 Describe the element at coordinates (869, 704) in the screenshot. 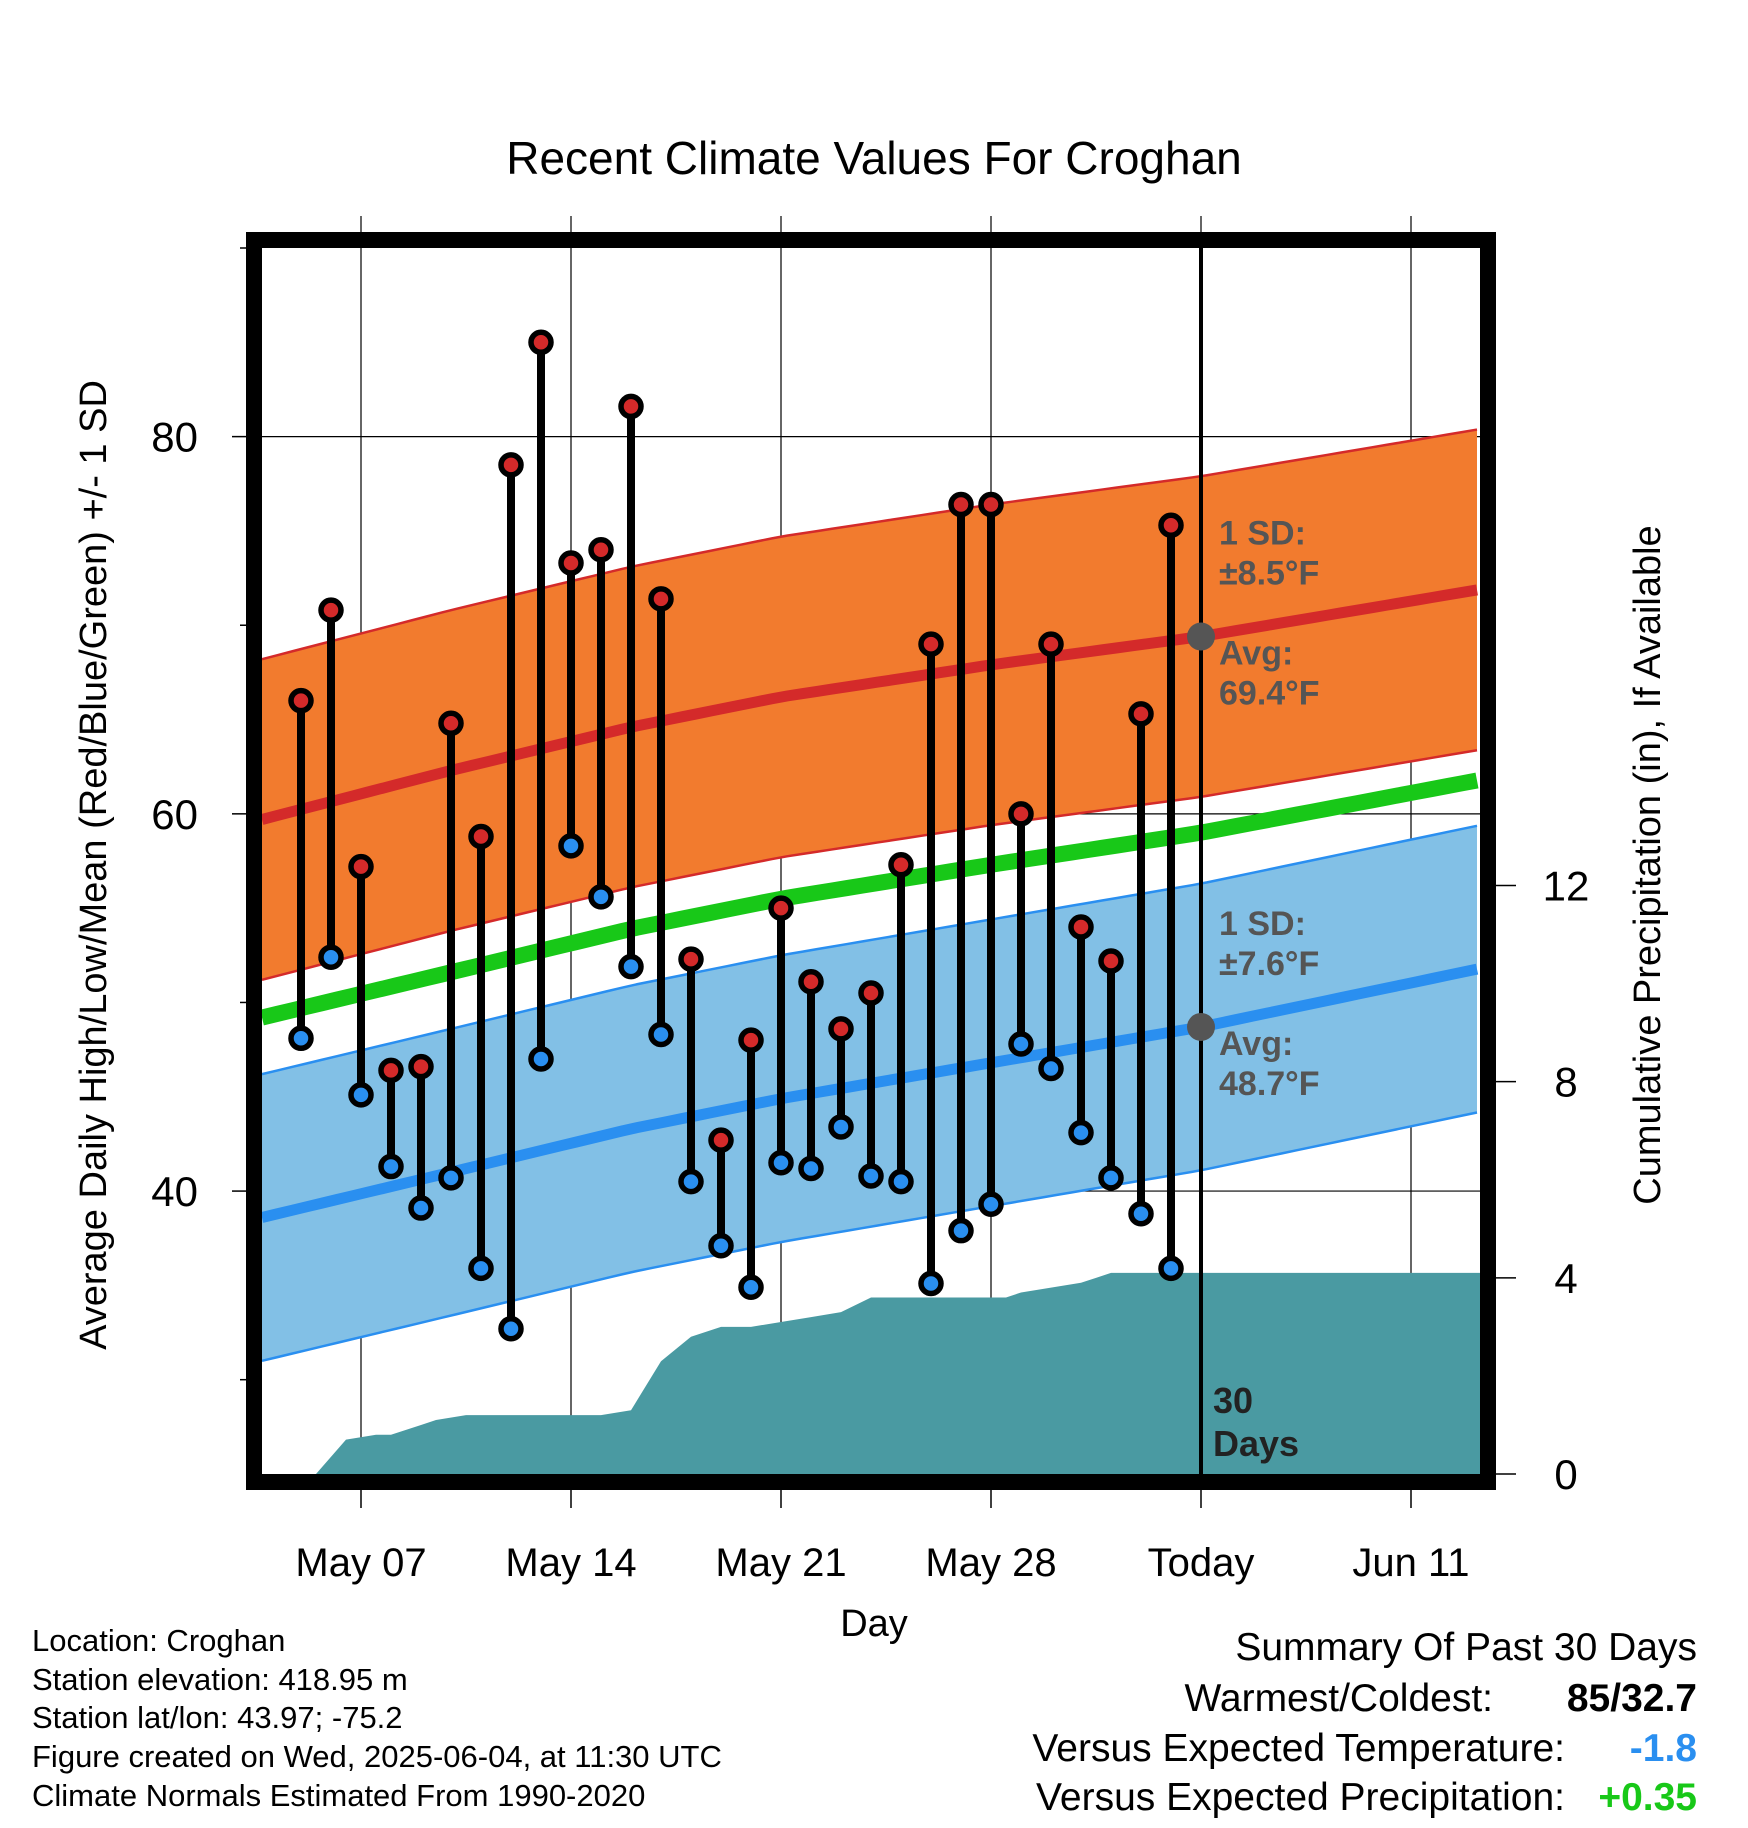

I see `normal-high-line` at that location.